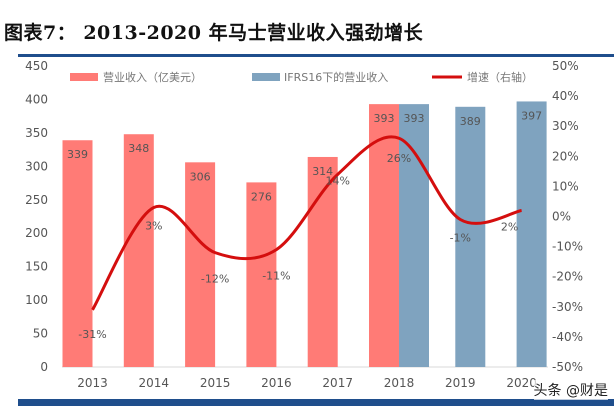  What do you see at coordinates (36, 233) in the screenshot?
I see `y-tick-label: 200` at bounding box center [36, 233].